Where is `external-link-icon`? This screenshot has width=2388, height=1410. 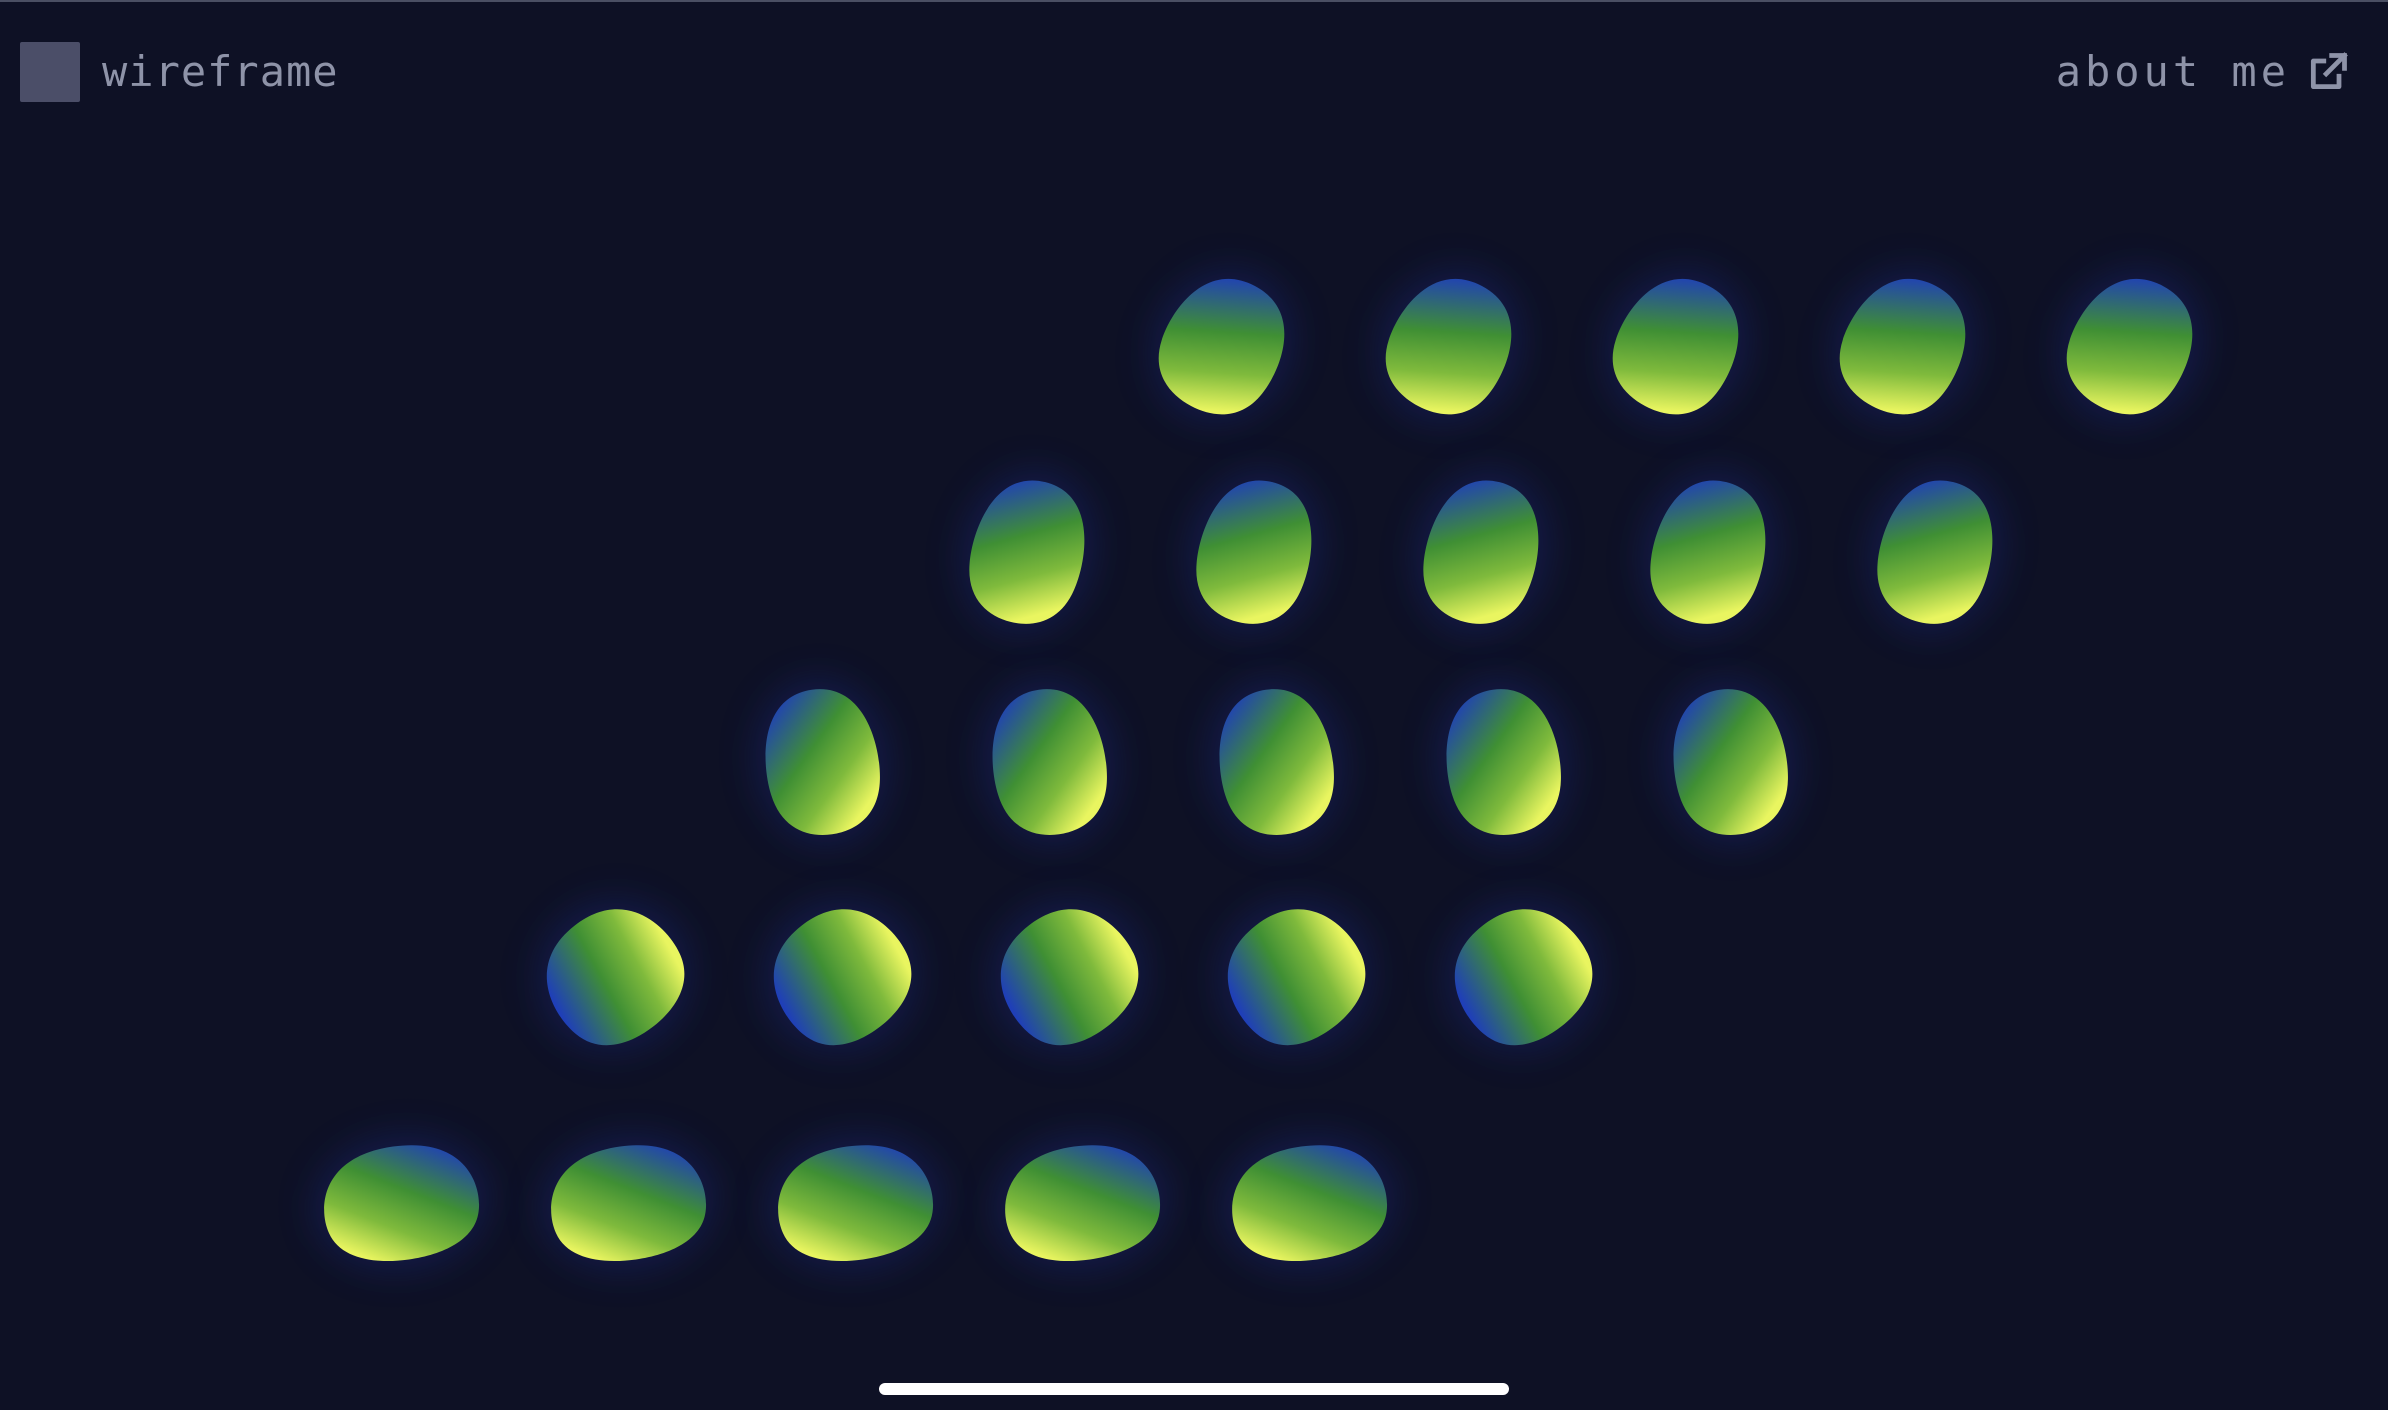 external-link-icon is located at coordinates (2329, 71).